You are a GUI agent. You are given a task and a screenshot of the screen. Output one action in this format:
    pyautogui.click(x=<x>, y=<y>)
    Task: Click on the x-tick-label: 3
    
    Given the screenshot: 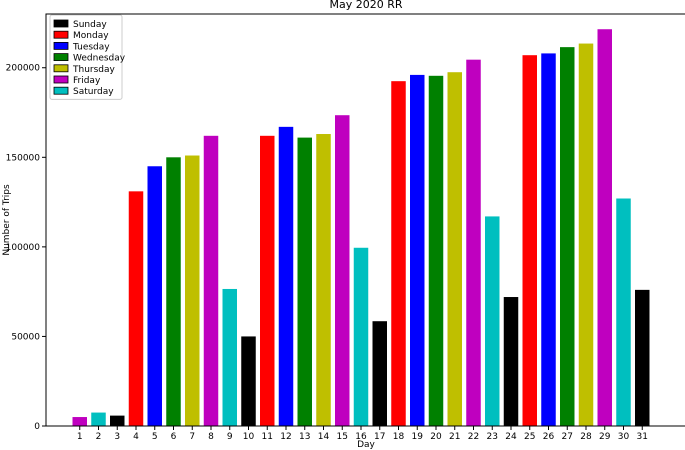 What is the action you would take?
    pyautogui.click(x=117, y=437)
    